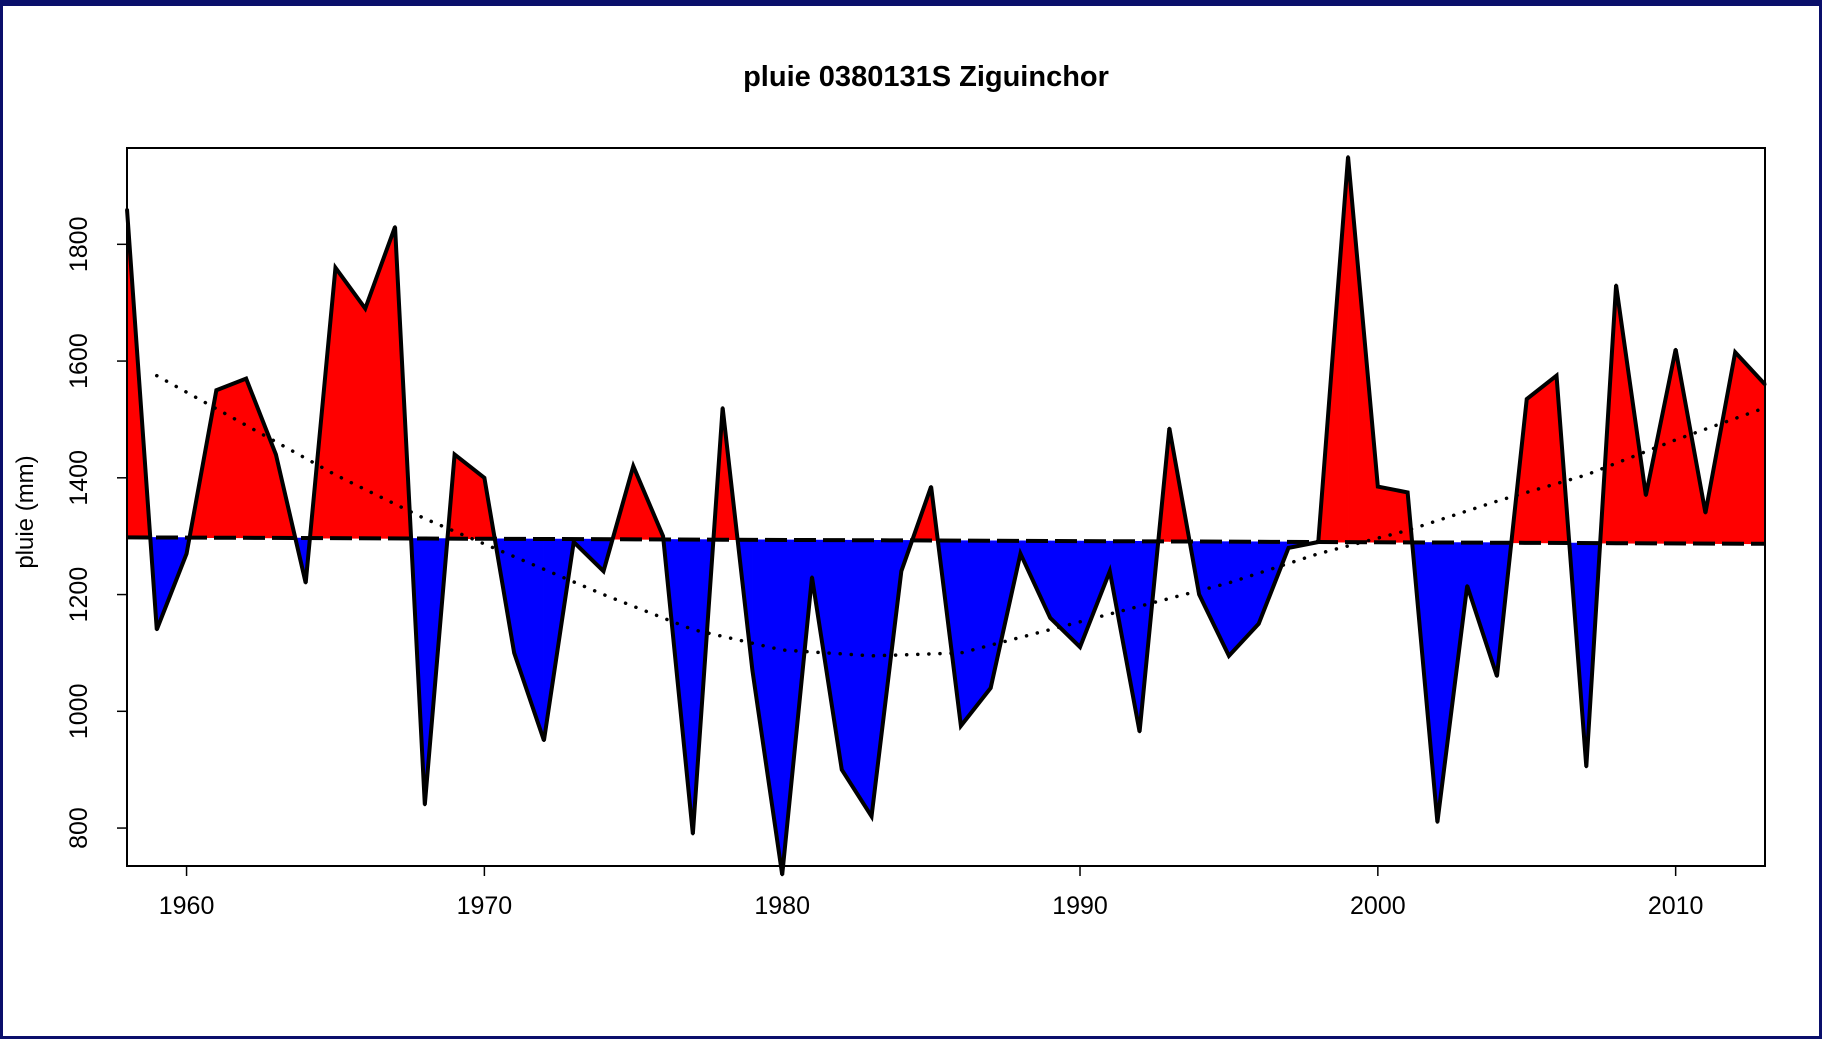 This screenshot has height=1039, width=1822. Describe the element at coordinates (782, 906) in the screenshot. I see `x-tick-label: 1980` at that location.